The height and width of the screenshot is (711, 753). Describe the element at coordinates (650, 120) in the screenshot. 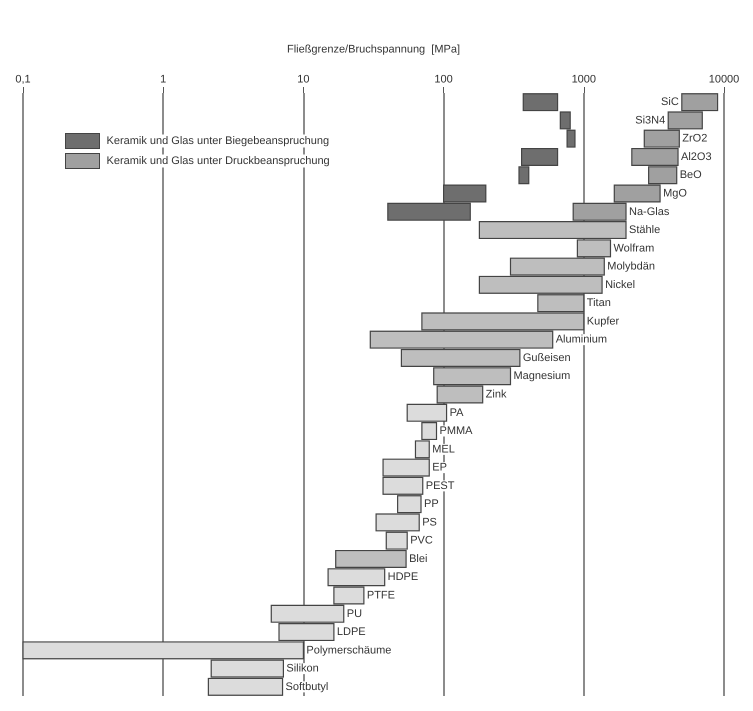

I see `y-tick-label: Si3N4` at that location.